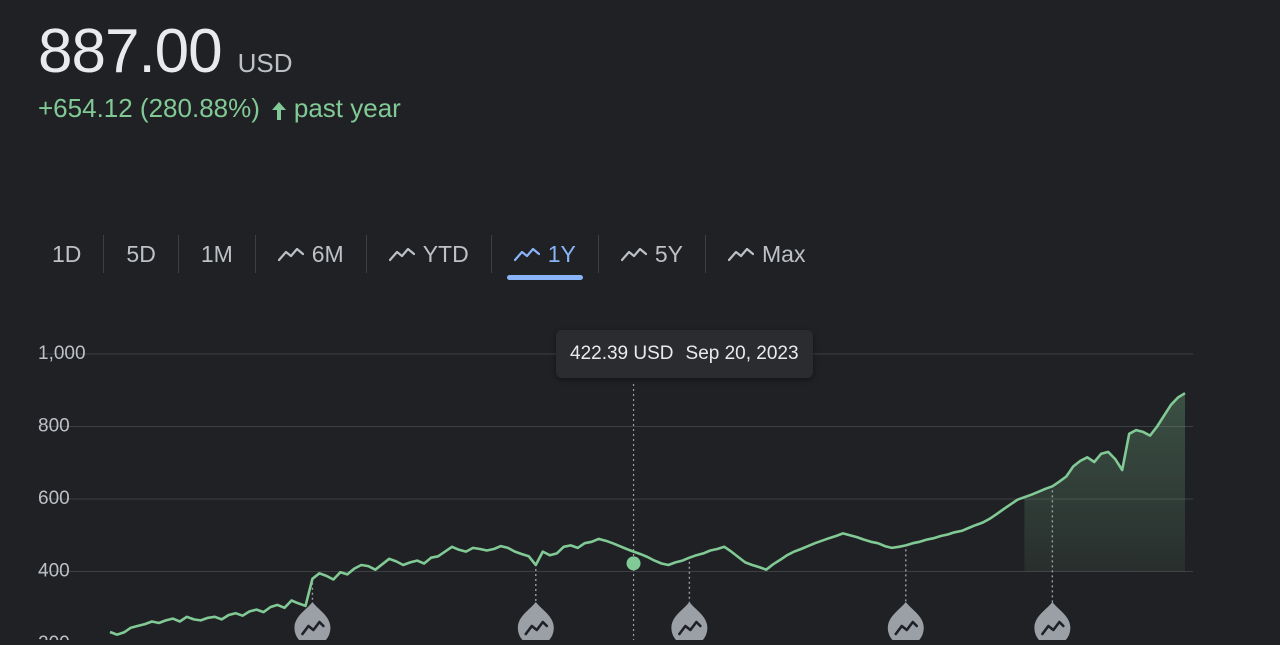 Image resolution: width=1280 pixels, height=645 pixels. I want to click on y-tick-label: 400, so click(54, 571).